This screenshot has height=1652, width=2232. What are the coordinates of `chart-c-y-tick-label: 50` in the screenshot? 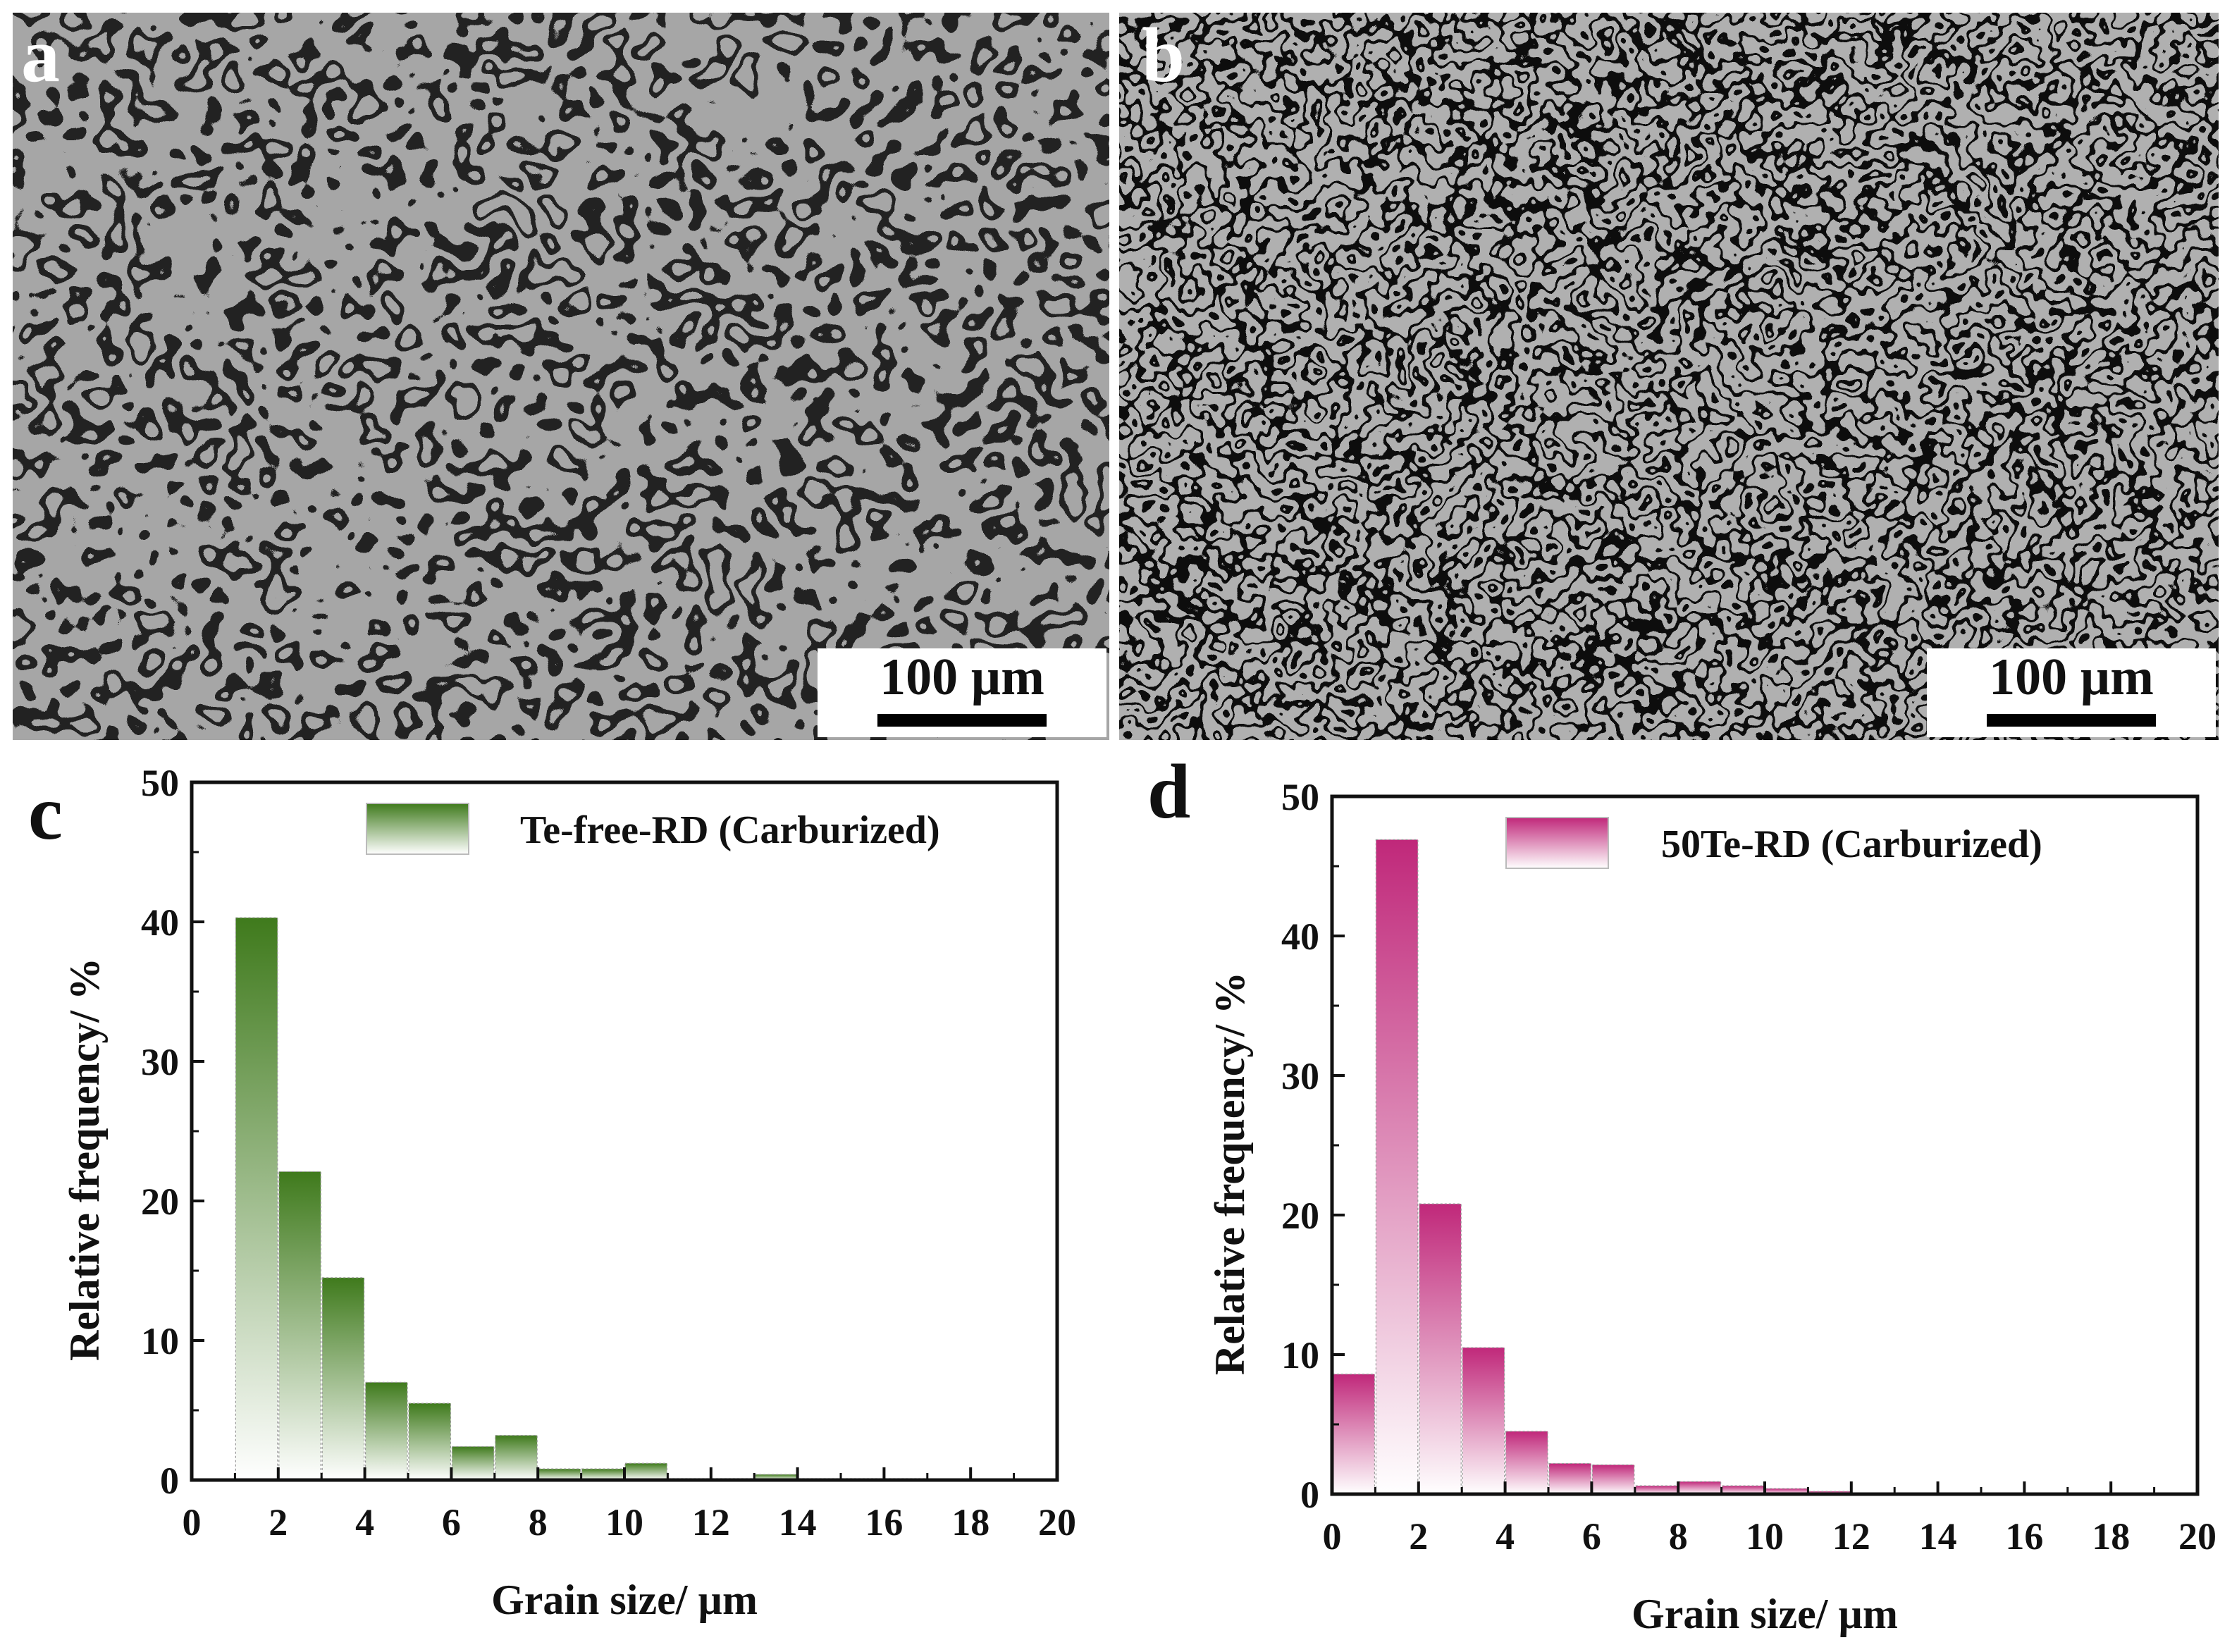 It's located at (160, 783).